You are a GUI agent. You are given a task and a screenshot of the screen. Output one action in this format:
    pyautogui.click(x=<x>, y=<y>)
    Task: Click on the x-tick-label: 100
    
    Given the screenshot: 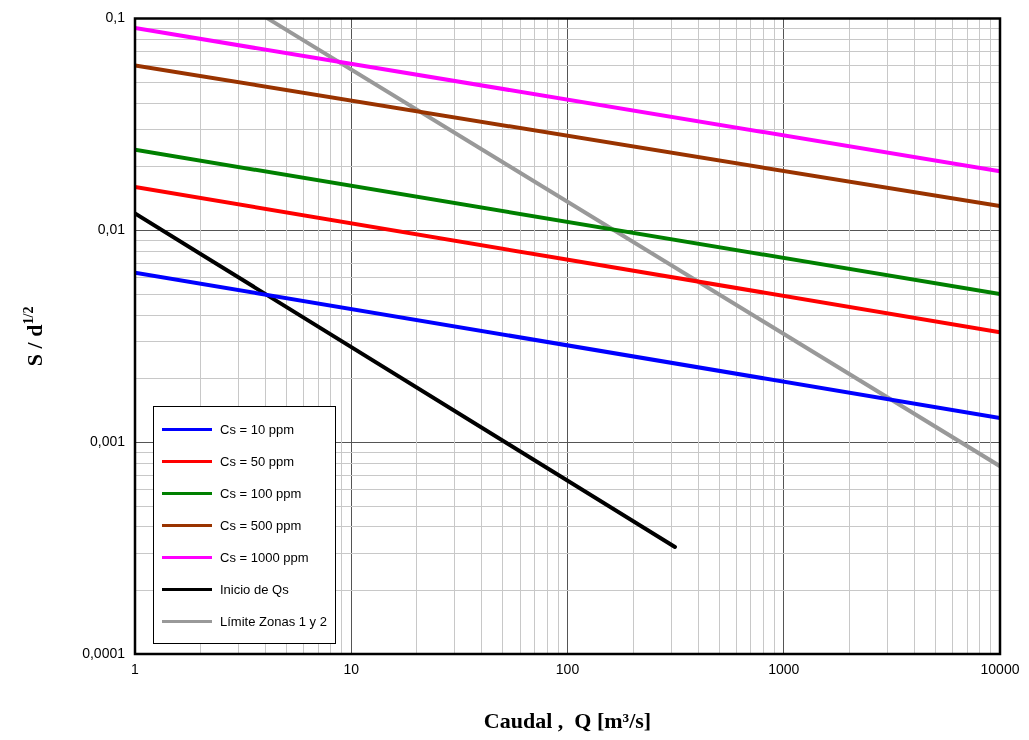 What is the action you would take?
    pyautogui.click(x=567, y=669)
    